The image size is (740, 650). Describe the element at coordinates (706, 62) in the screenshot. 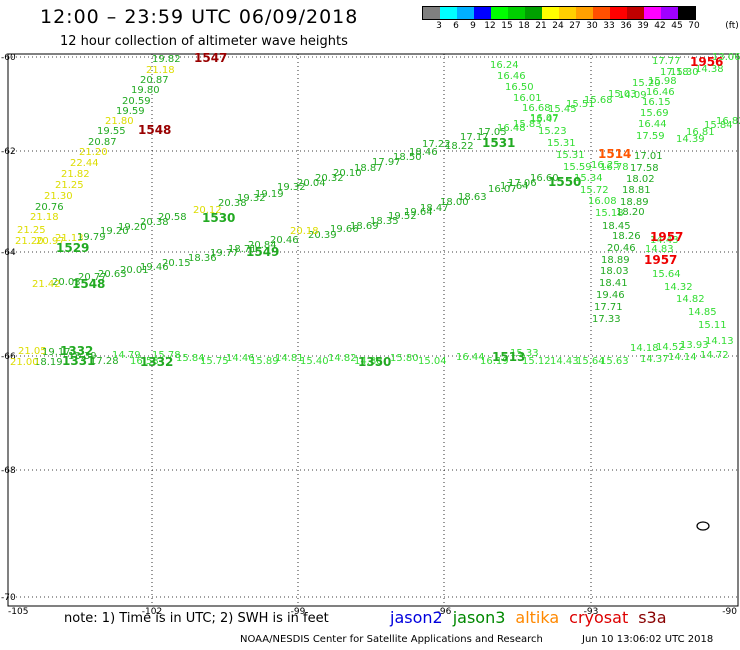

I see `pass-time-label: 1956` at that location.